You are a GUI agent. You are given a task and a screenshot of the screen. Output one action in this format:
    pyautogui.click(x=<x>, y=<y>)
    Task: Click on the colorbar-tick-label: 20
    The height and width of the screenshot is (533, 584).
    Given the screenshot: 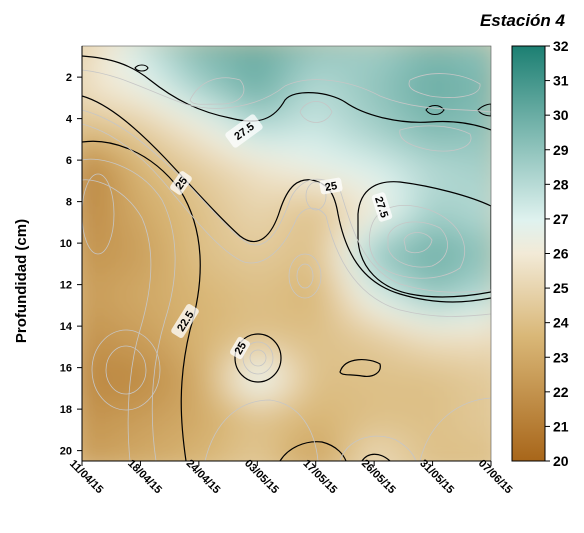 What is the action you would take?
    pyautogui.click(x=561, y=461)
    